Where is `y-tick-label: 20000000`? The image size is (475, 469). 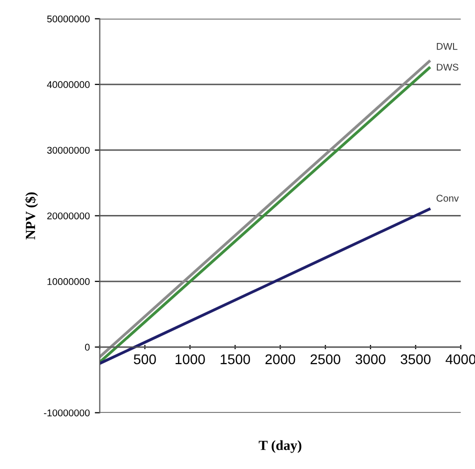
y-tick-label: 20000000 is located at coordinates (68, 216).